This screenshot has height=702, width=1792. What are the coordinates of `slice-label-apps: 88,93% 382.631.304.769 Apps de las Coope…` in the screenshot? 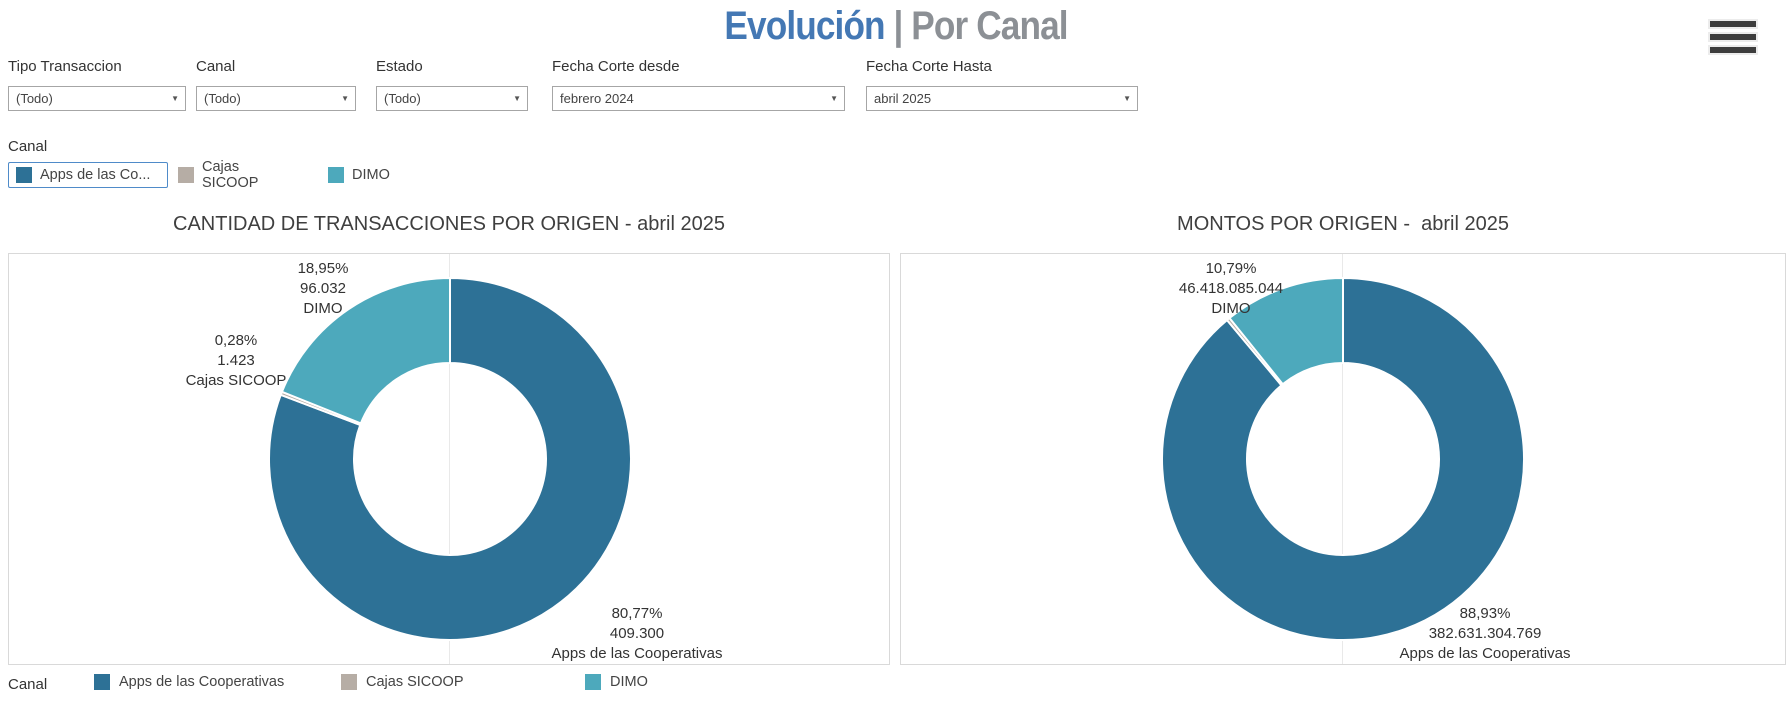 It's located at (1485, 634).